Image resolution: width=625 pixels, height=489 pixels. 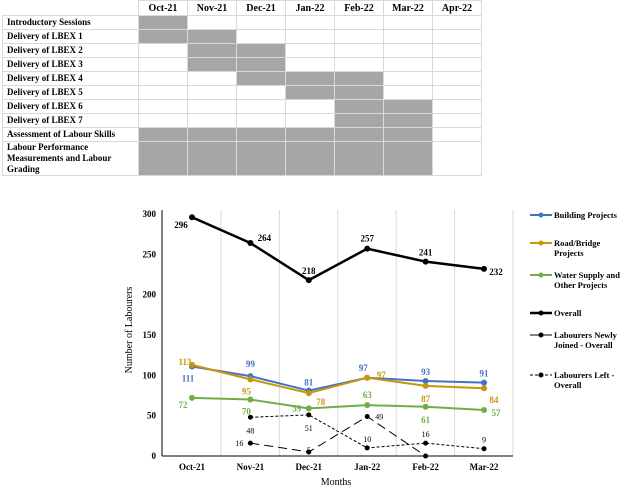 I want to click on schedule-row: Delivery of LBEX 1, so click(x=242, y=36).